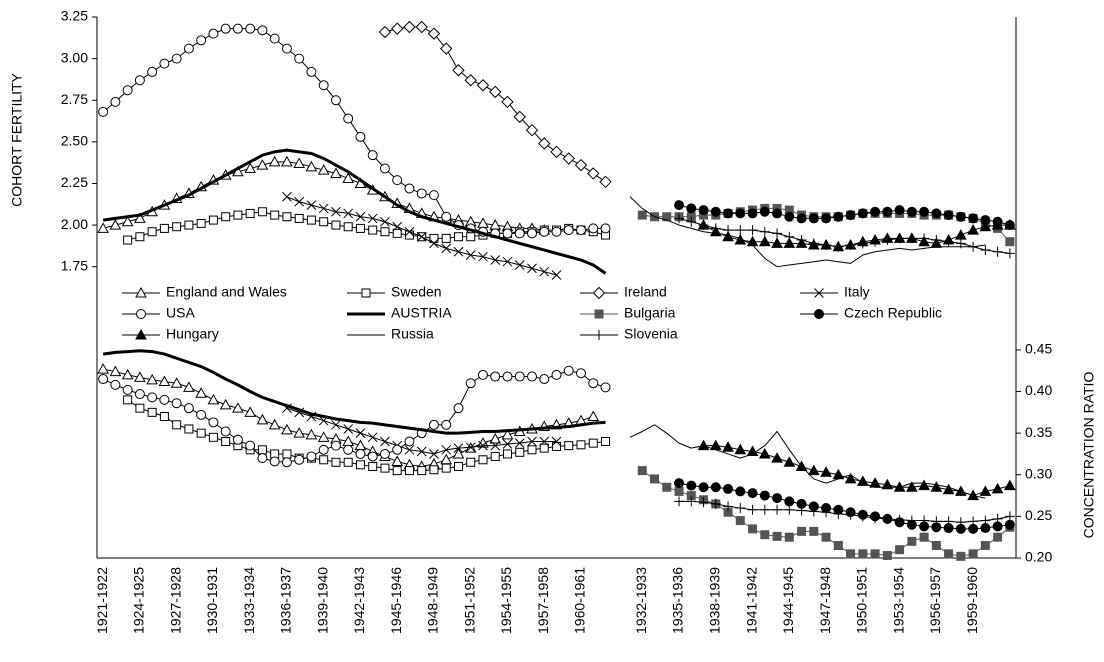 The width and height of the screenshot is (1104, 662). I want to click on y-tick-label: 2.00, so click(74, 224).